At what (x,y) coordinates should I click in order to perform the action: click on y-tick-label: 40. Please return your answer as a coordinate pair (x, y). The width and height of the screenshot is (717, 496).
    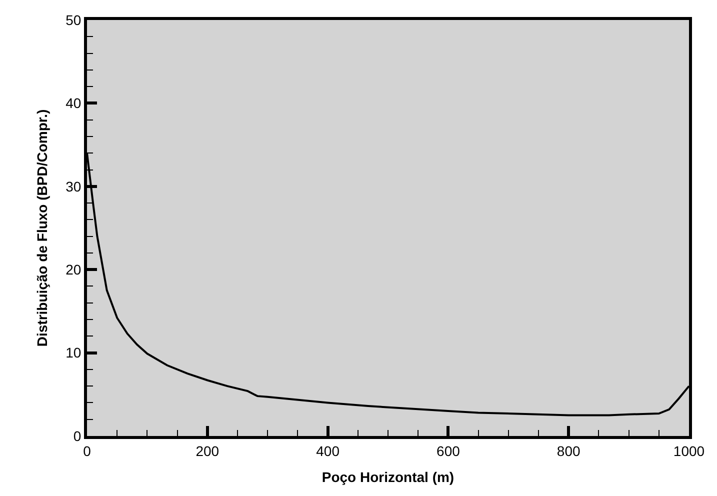
    Looking at the image, I should click on (74, 103).